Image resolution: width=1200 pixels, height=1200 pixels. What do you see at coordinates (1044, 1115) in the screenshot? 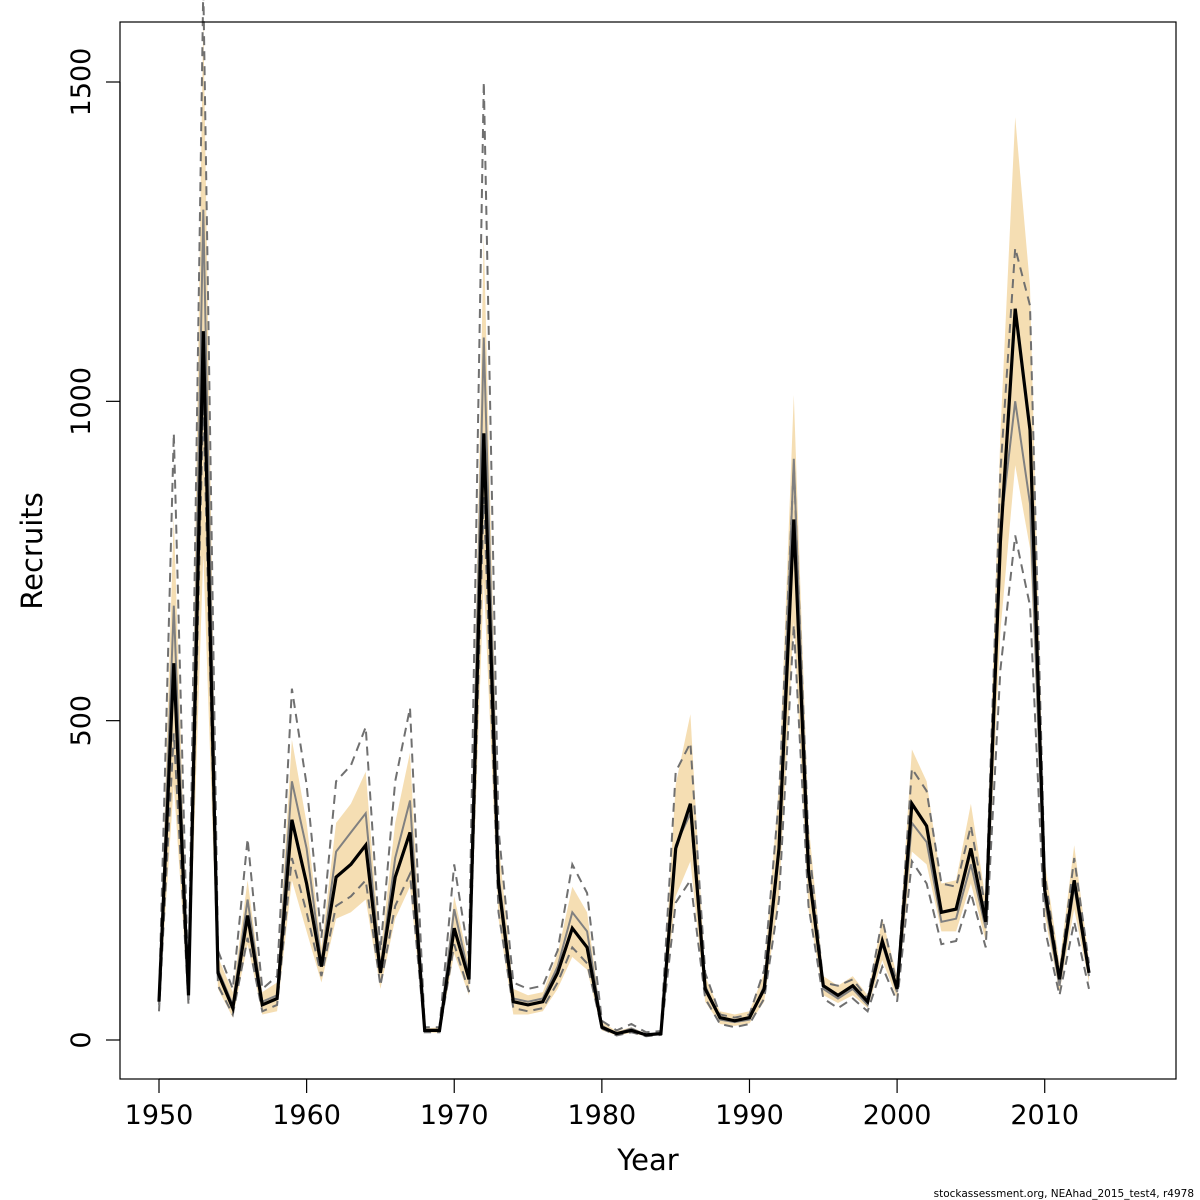
I see `x-tick-label: 2010` at bounding box center [1044, 1115].